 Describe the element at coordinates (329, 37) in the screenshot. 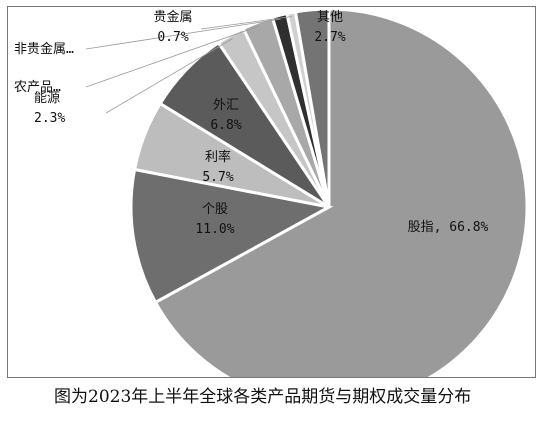

I see `slice-value-8: 2.7%` at that location.